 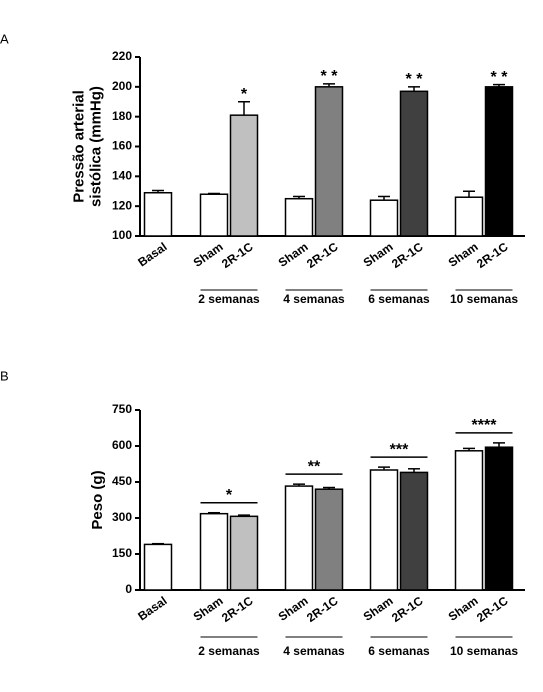 What do you see at coordinates (122, 517) in the screenshot?
I see `y-tick-label: 300` at bounding box center [122, 517].